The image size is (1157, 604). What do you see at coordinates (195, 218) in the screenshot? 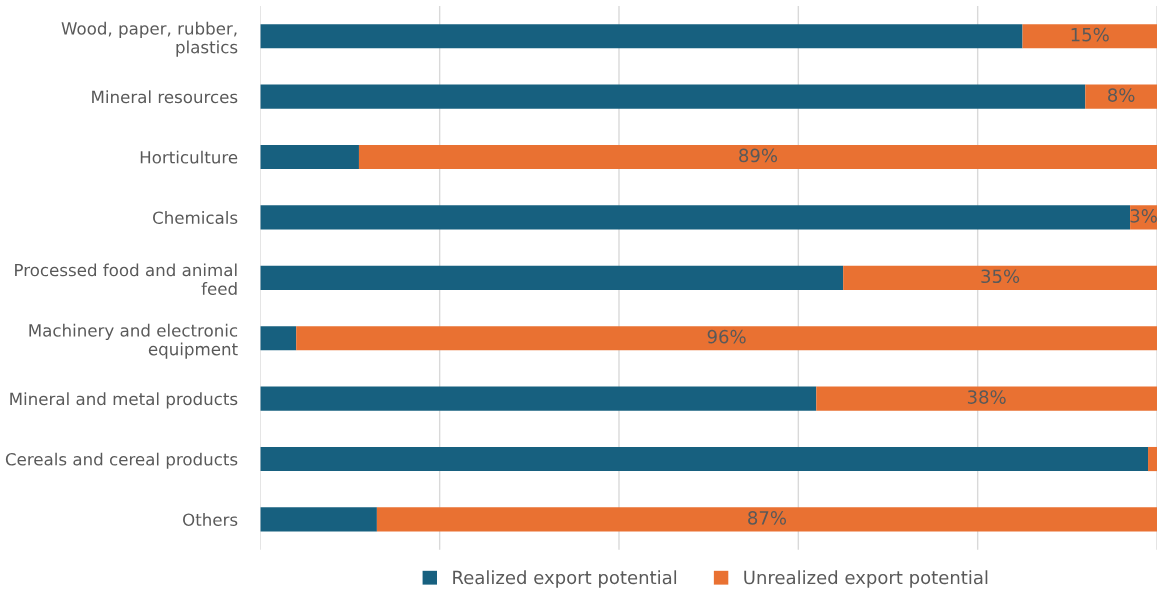
I see `y-tick-label: Chemicals` at bounding box center [195, 218].